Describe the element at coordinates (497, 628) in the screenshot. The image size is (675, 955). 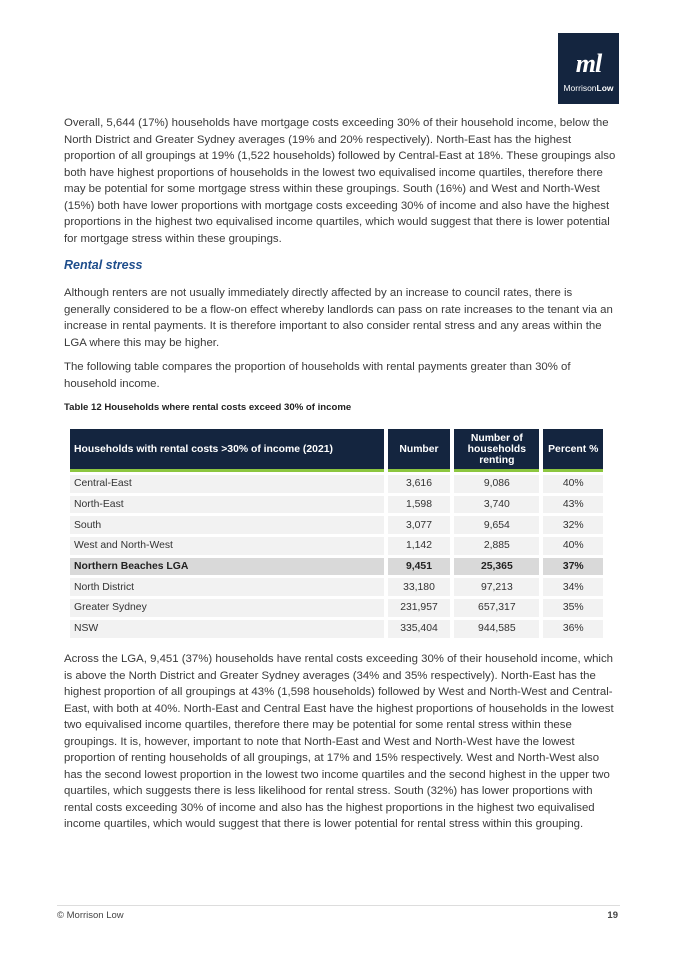
I see `table-cell: 944,585` at that location.